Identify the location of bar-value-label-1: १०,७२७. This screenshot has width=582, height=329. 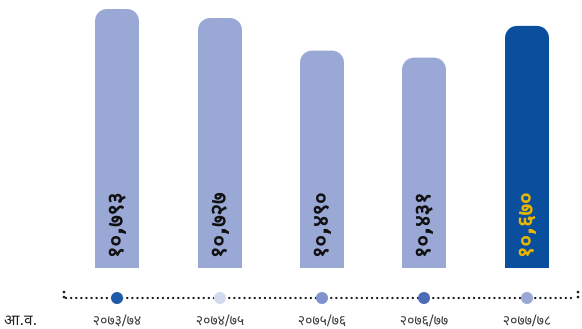
(219, 225).